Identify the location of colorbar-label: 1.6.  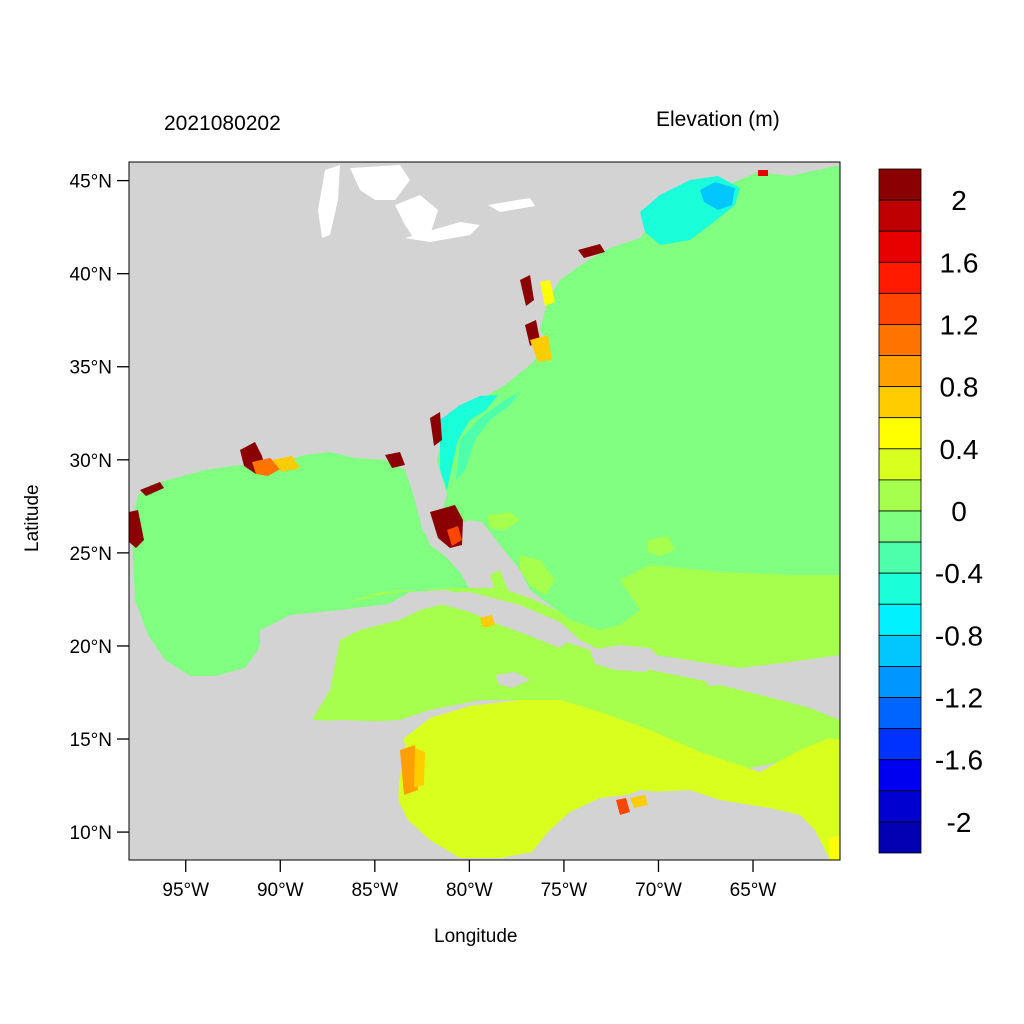
(959, 262).